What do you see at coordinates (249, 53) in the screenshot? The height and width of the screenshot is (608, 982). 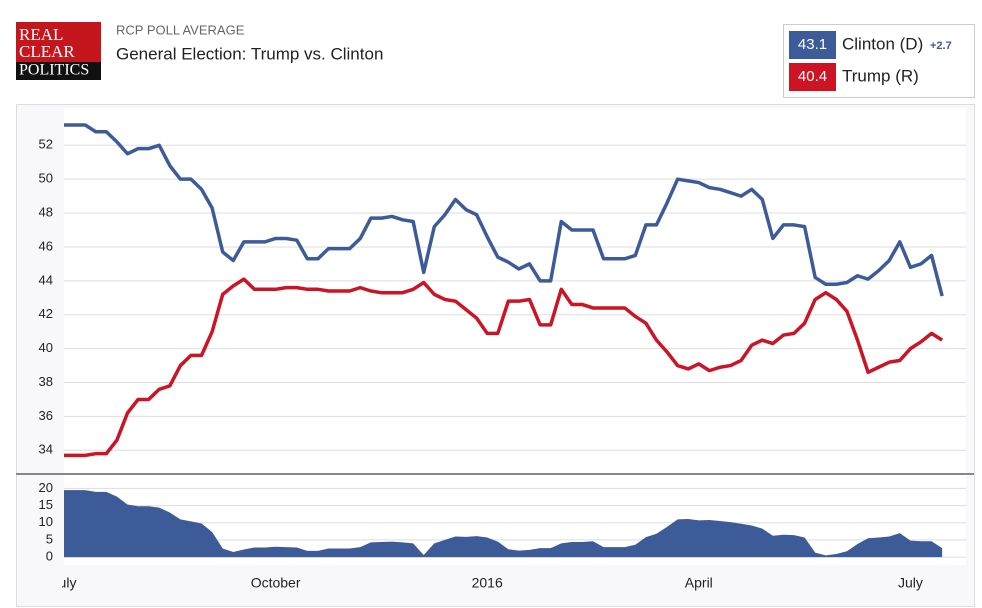 I see `chart-title: General Election: Trump vs. Clinton` at bounding box center [249, 53].